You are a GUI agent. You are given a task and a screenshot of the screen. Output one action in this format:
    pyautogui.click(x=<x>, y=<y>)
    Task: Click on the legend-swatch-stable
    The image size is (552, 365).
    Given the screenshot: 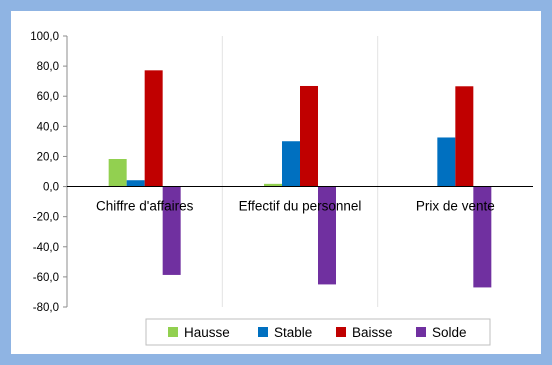 What is the action you would take?
    pyautogui.click(x=263, y=332)
    